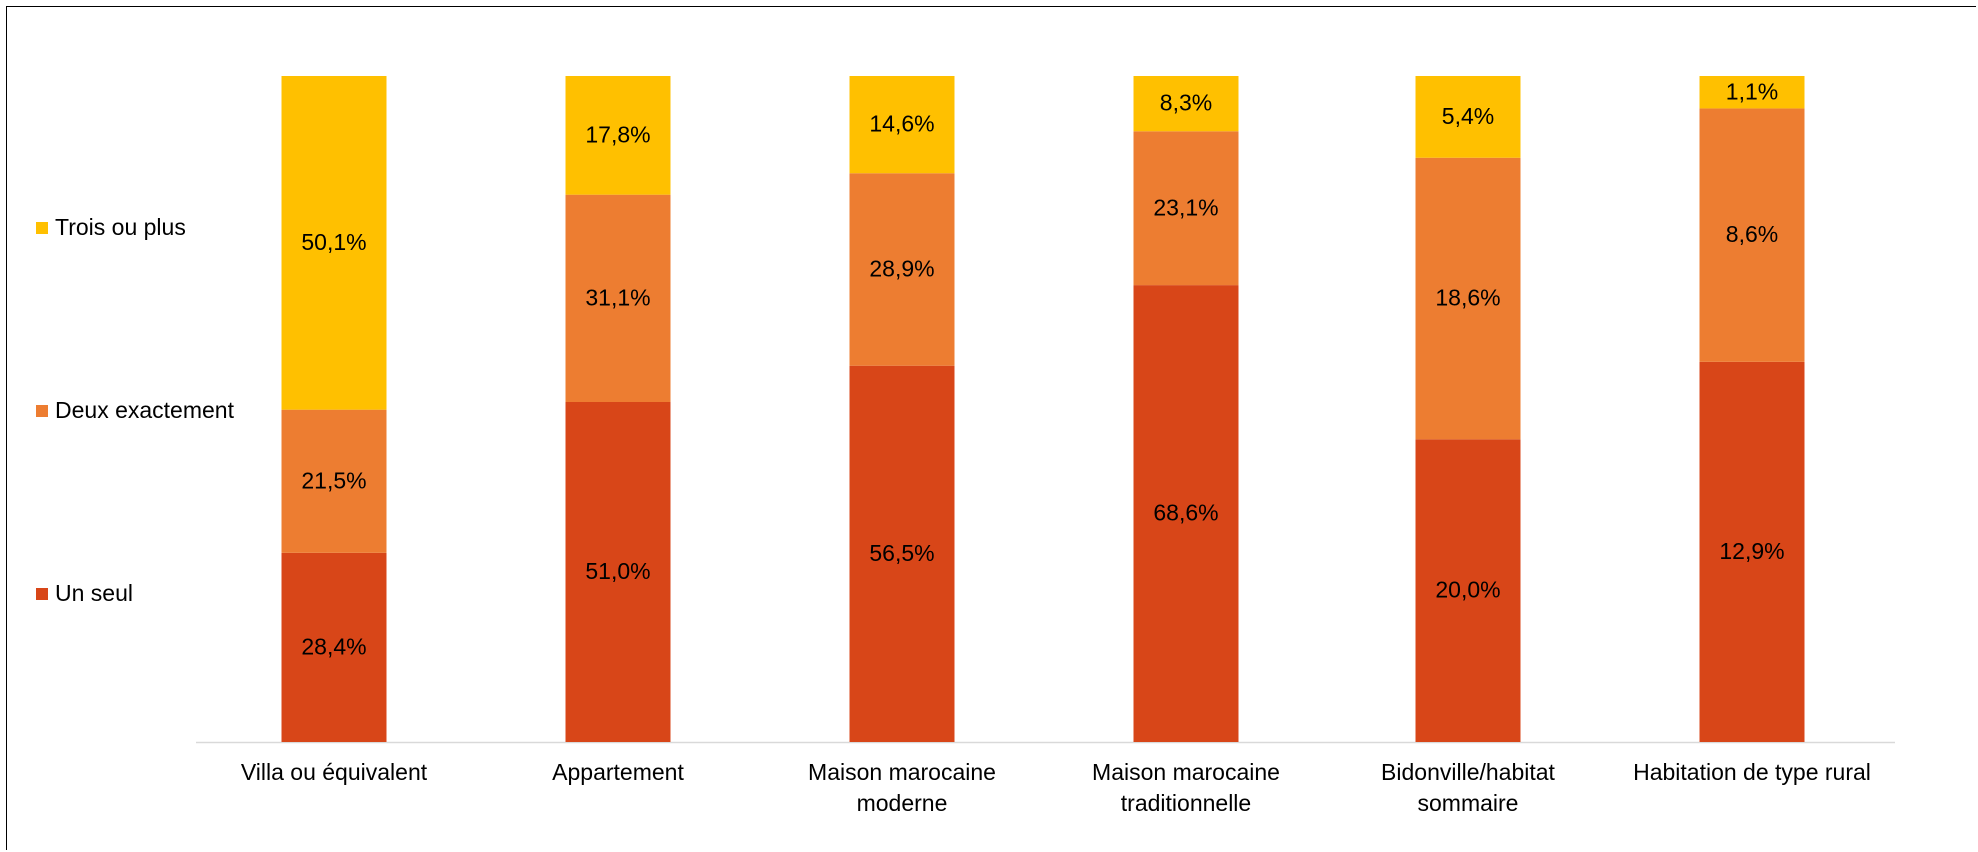 The image size is (1978, 852). I want to click on value-label: 21,5%, so click(333, 480).